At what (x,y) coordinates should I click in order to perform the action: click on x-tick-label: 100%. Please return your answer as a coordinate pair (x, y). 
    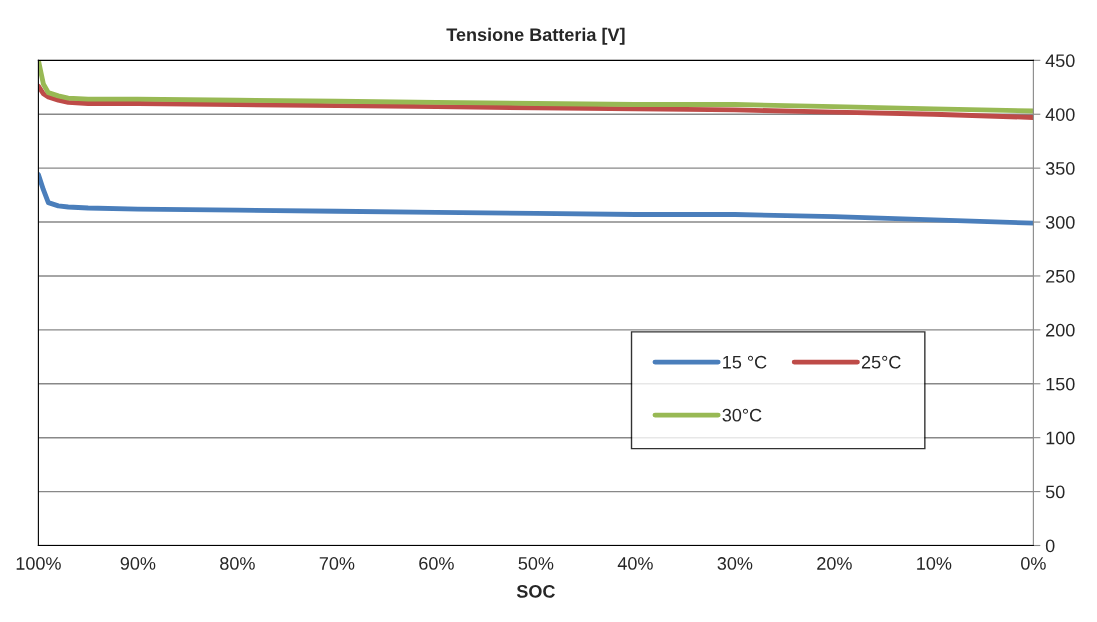
    Looking at the image, I should click on (38, 563).